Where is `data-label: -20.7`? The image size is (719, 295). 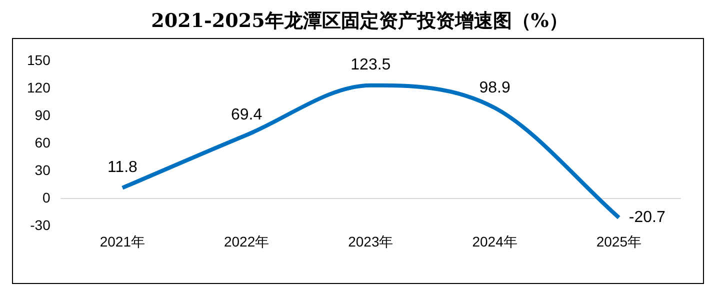 data-label: -20.7 is located at coordinates (647, 217).